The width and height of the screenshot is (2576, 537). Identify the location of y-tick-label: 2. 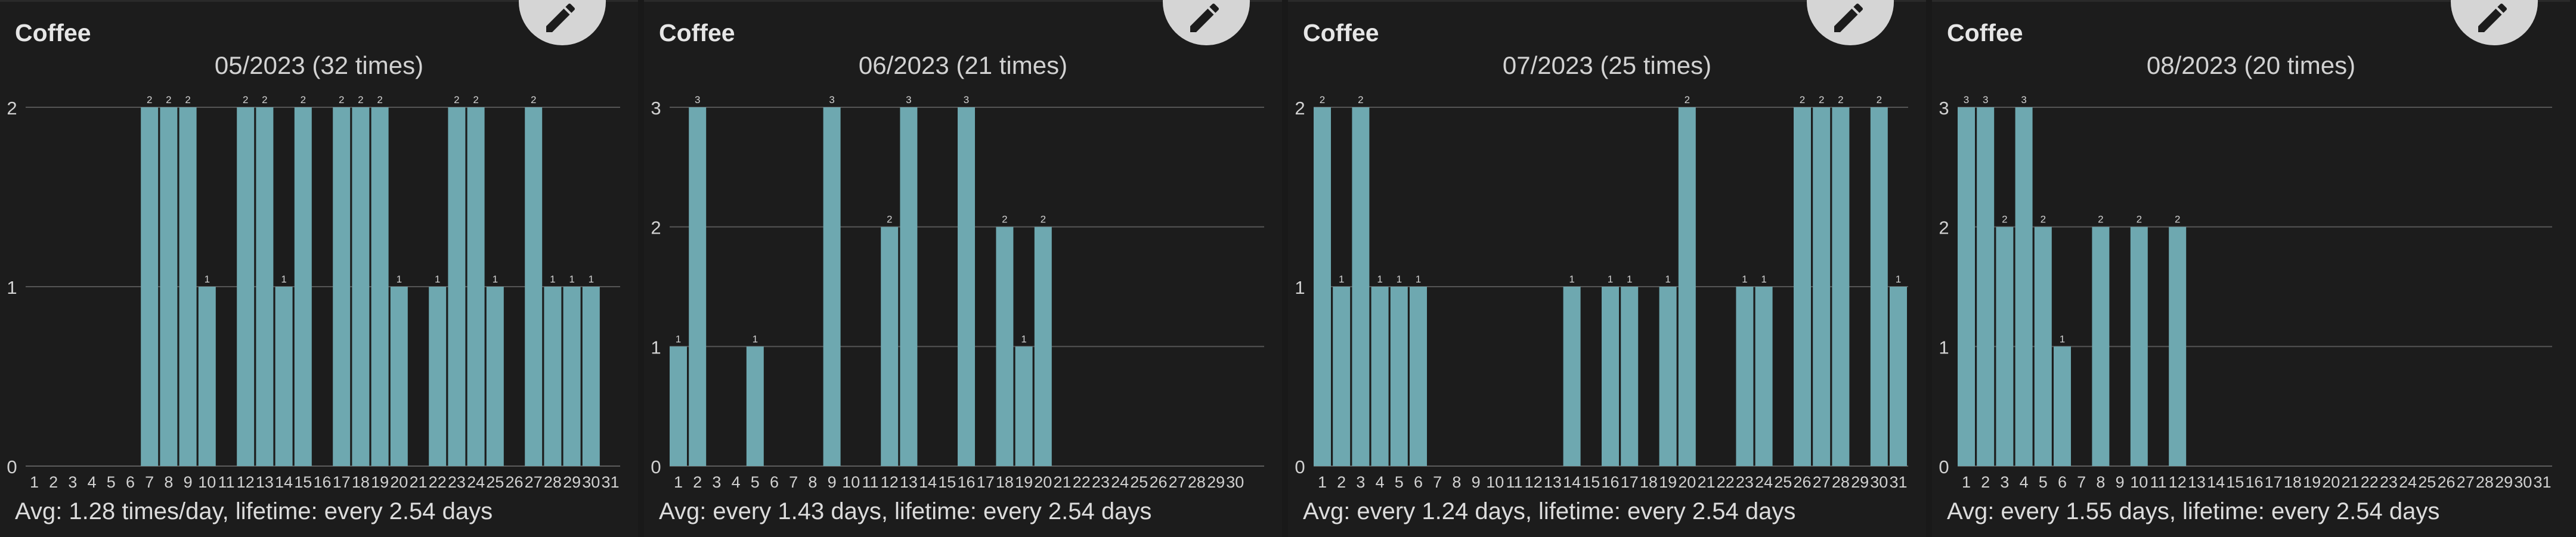
(1944, 228).